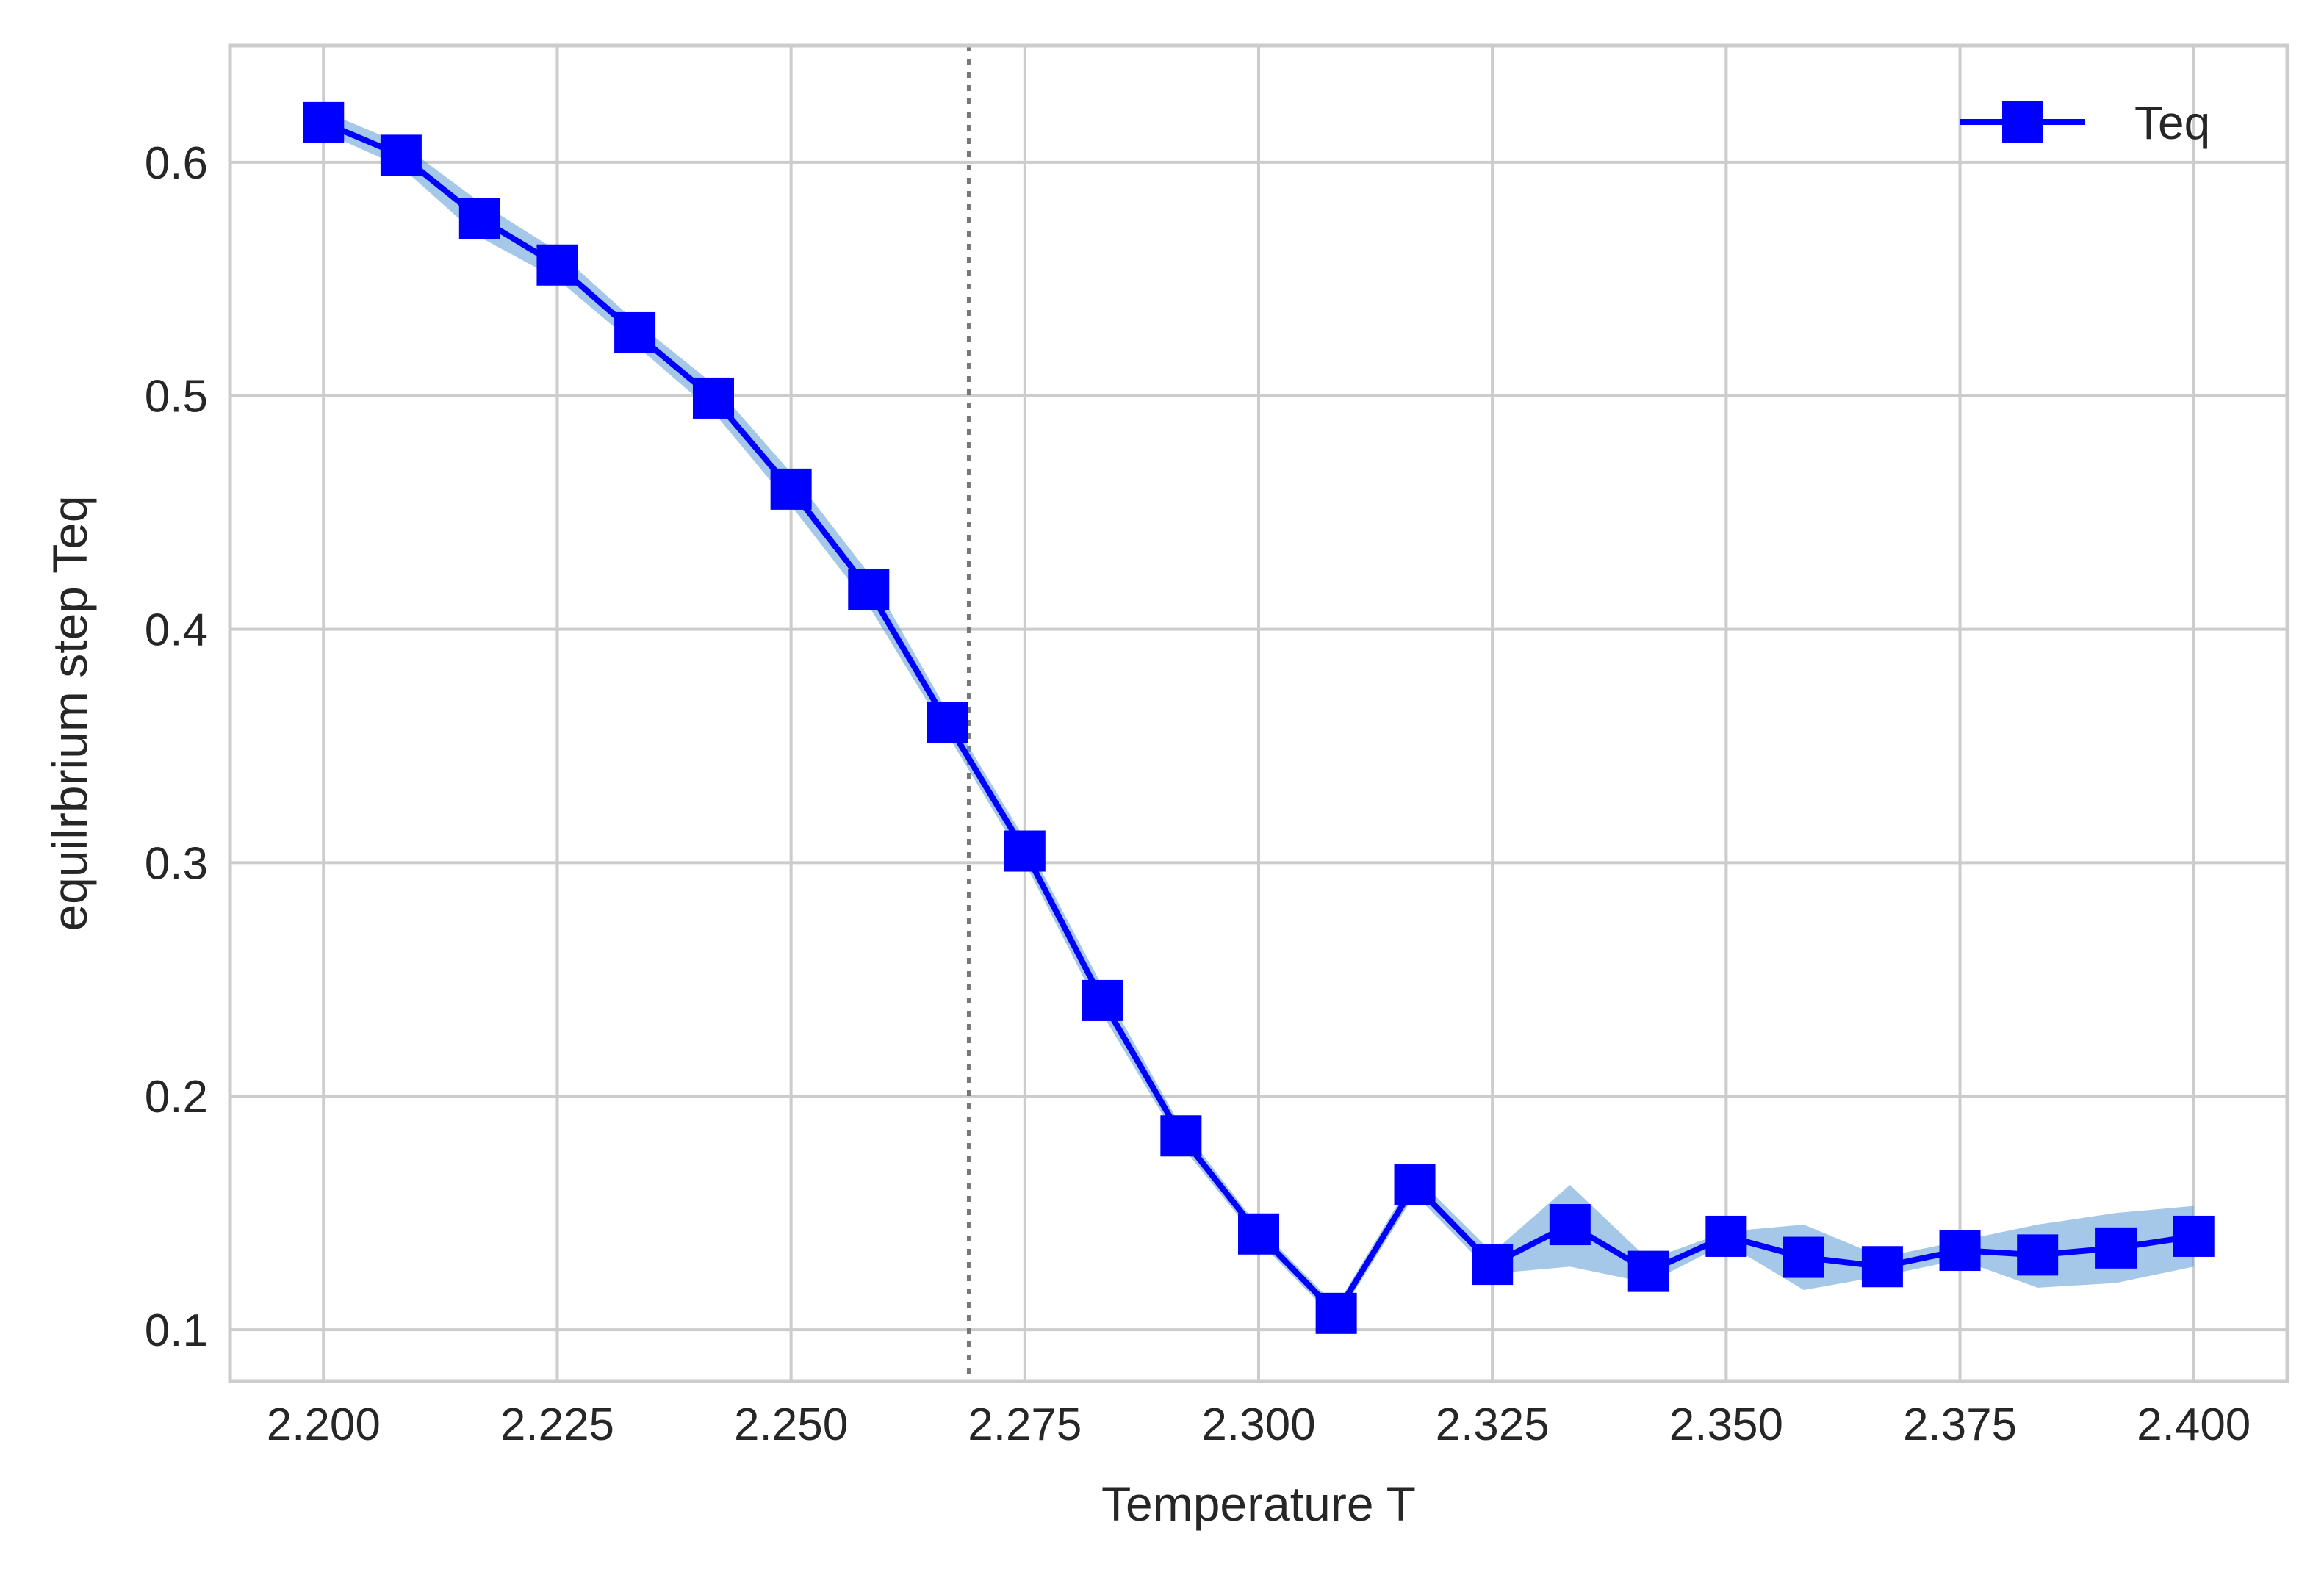 The width and height of the screenshot is (2324, 1575). Describe the element at coordinates (2085, 122) in the screenshot. I see `legend: Teq` at that location.